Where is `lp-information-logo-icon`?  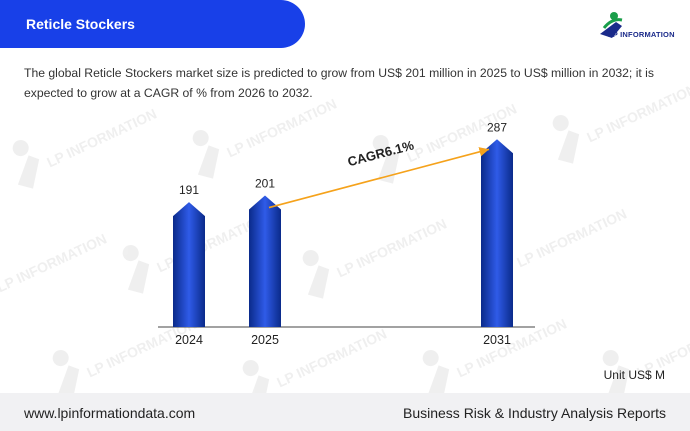
lp-information-logo-icon is located at coordinates (611, 25).